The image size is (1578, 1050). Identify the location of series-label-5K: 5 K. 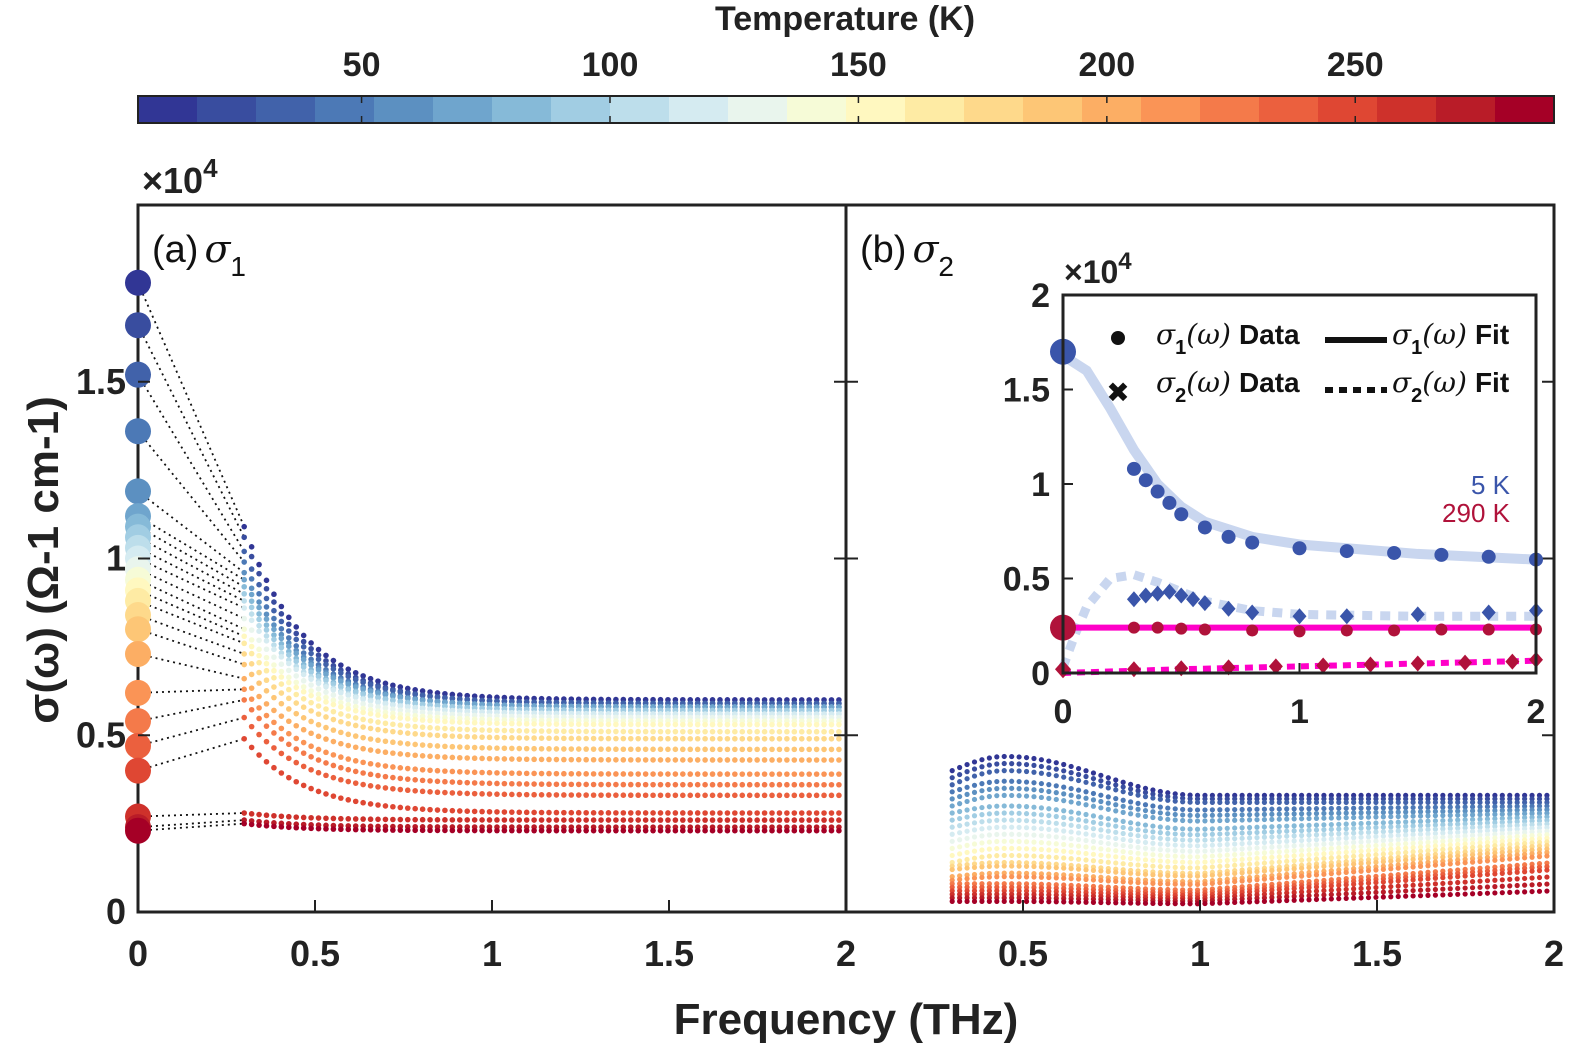
(1491, 485).